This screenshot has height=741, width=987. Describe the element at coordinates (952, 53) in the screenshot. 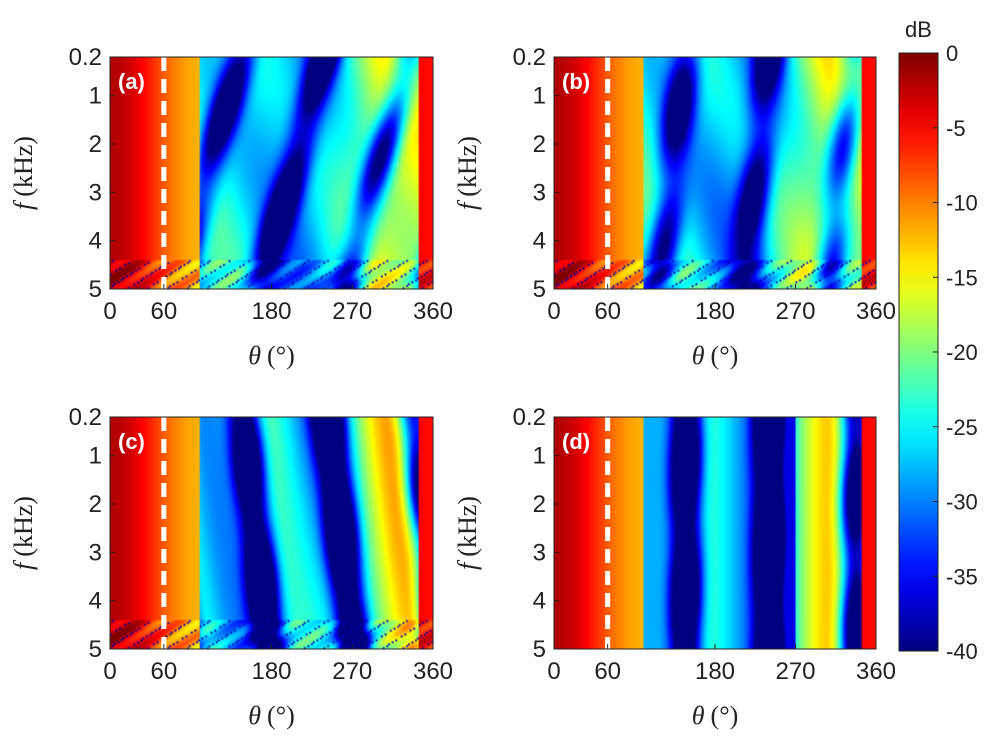

I see `colorbar-tick-label: 0` at that location.